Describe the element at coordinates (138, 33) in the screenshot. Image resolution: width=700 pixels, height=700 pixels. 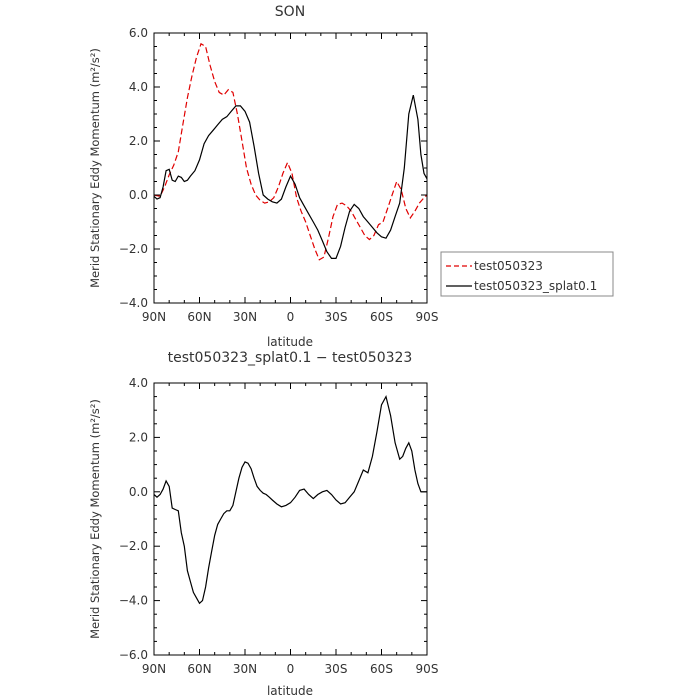
I see `y-tick-label: 6.0` at that location.